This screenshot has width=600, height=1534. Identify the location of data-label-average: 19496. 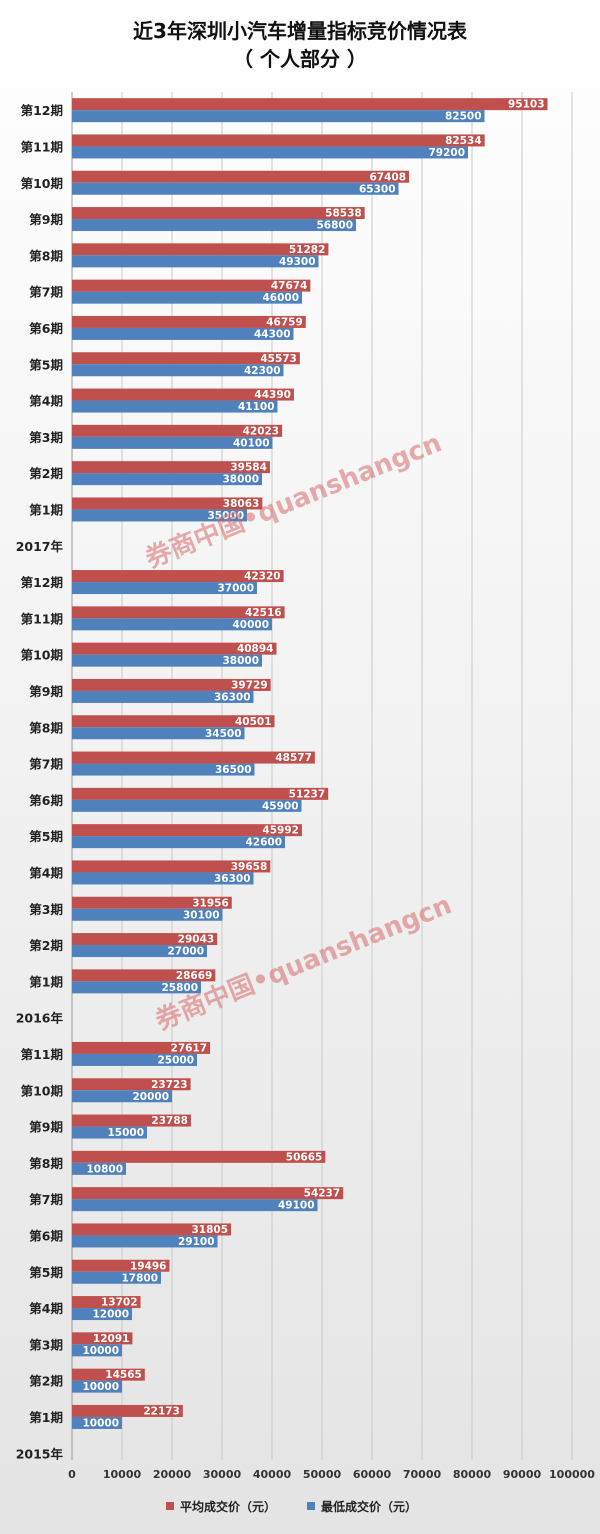
(148, 1266).